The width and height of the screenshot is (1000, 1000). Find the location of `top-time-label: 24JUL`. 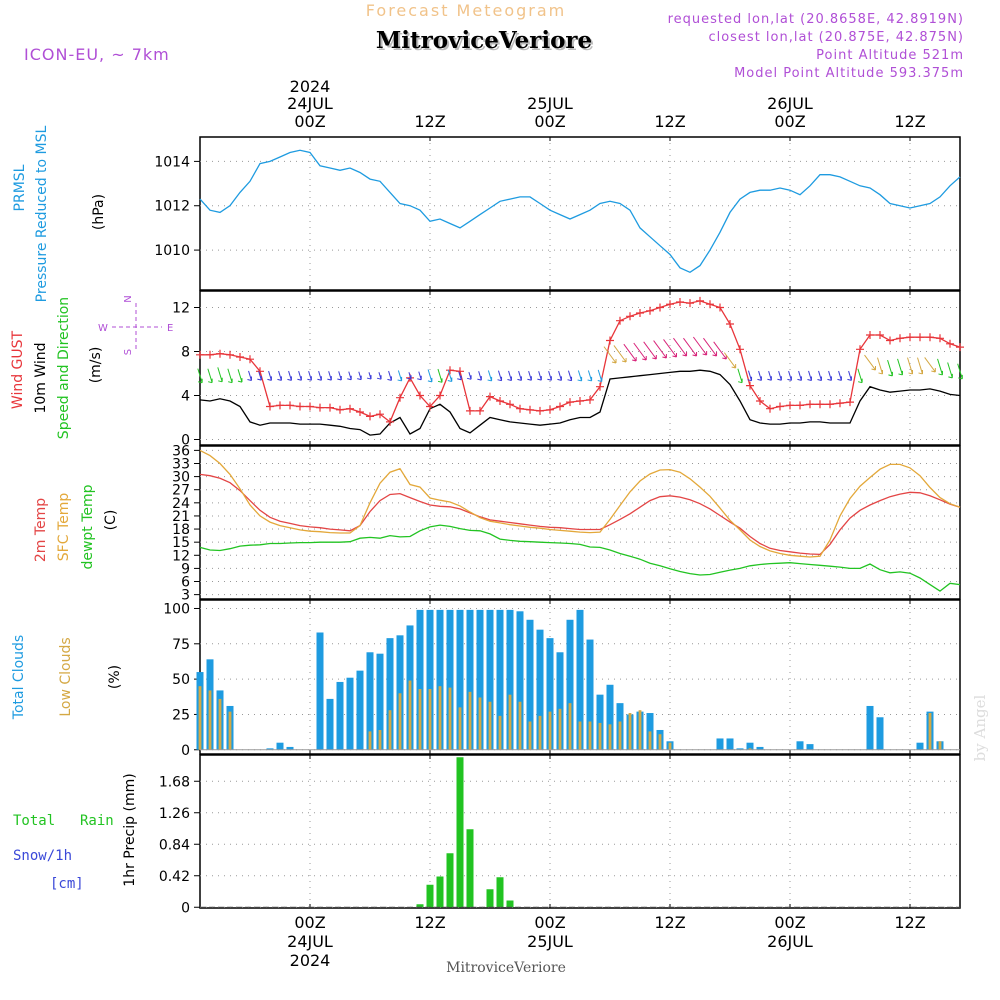

top-time-label: 24JUL is located at coordinates (310, 103).